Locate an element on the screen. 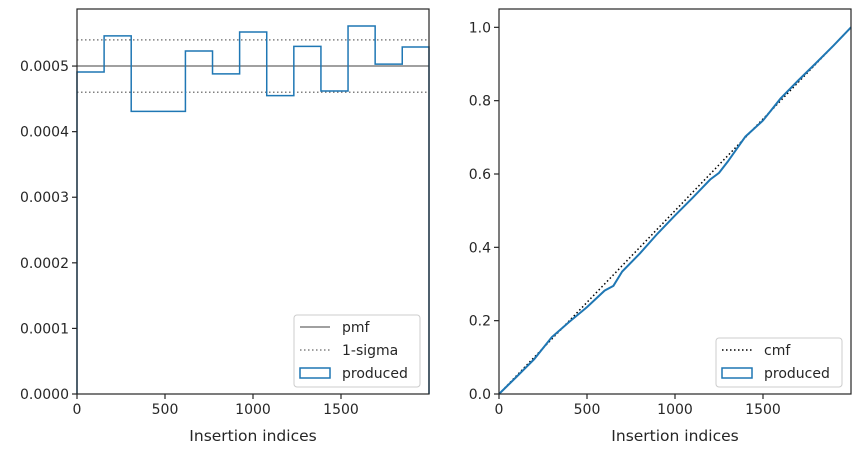 This screenshot has height=453, width=861. y-tick-label: 0.2 is located at coordinates (480, 322).